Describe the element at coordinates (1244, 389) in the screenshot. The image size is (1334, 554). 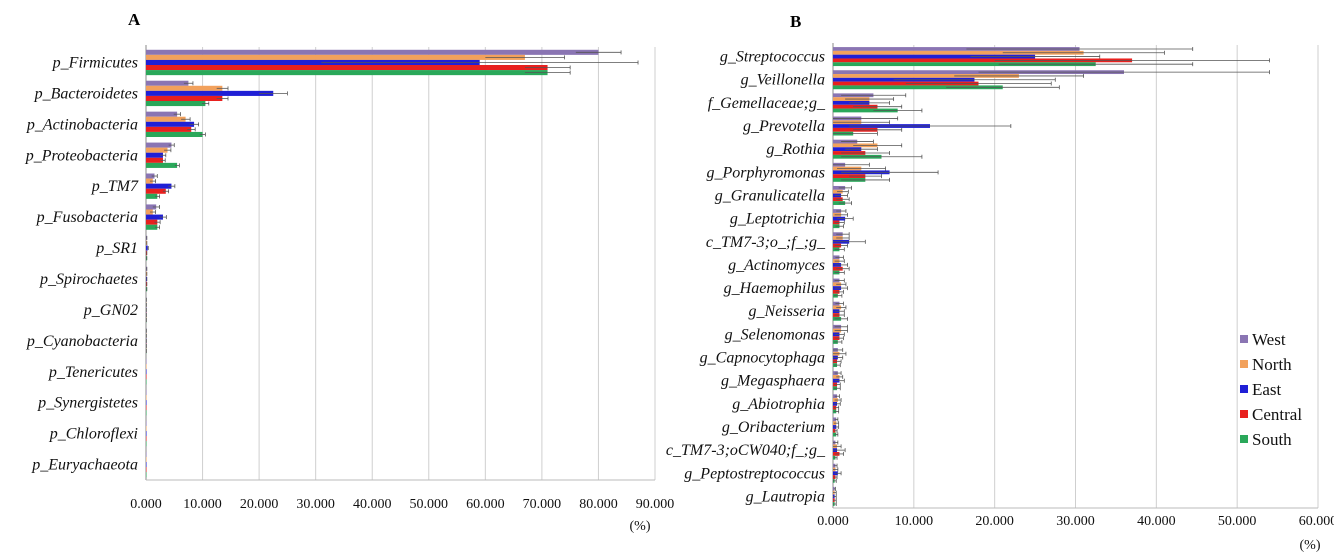
I see `legend-swatch-east` at that location.